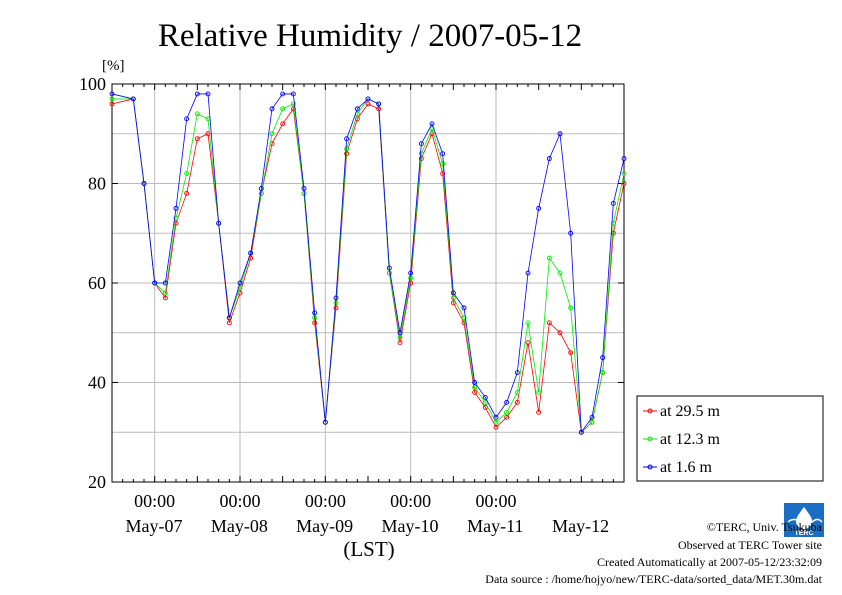 Image resolution: width=842 pixels, height=595 pixels. What do you see at coordinates (154, 526) in the screenshot?
I see `x-date-label: May-07` at bounding box center [154, 526].